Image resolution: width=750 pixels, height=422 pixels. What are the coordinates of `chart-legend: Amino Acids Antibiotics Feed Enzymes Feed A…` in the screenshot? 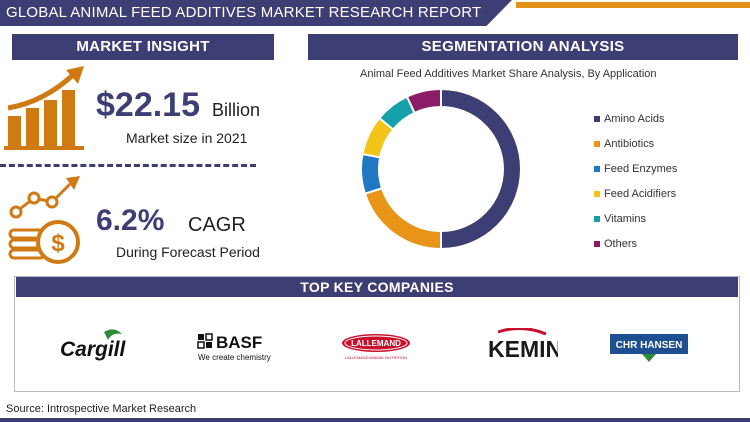 It's located at (635, 181).